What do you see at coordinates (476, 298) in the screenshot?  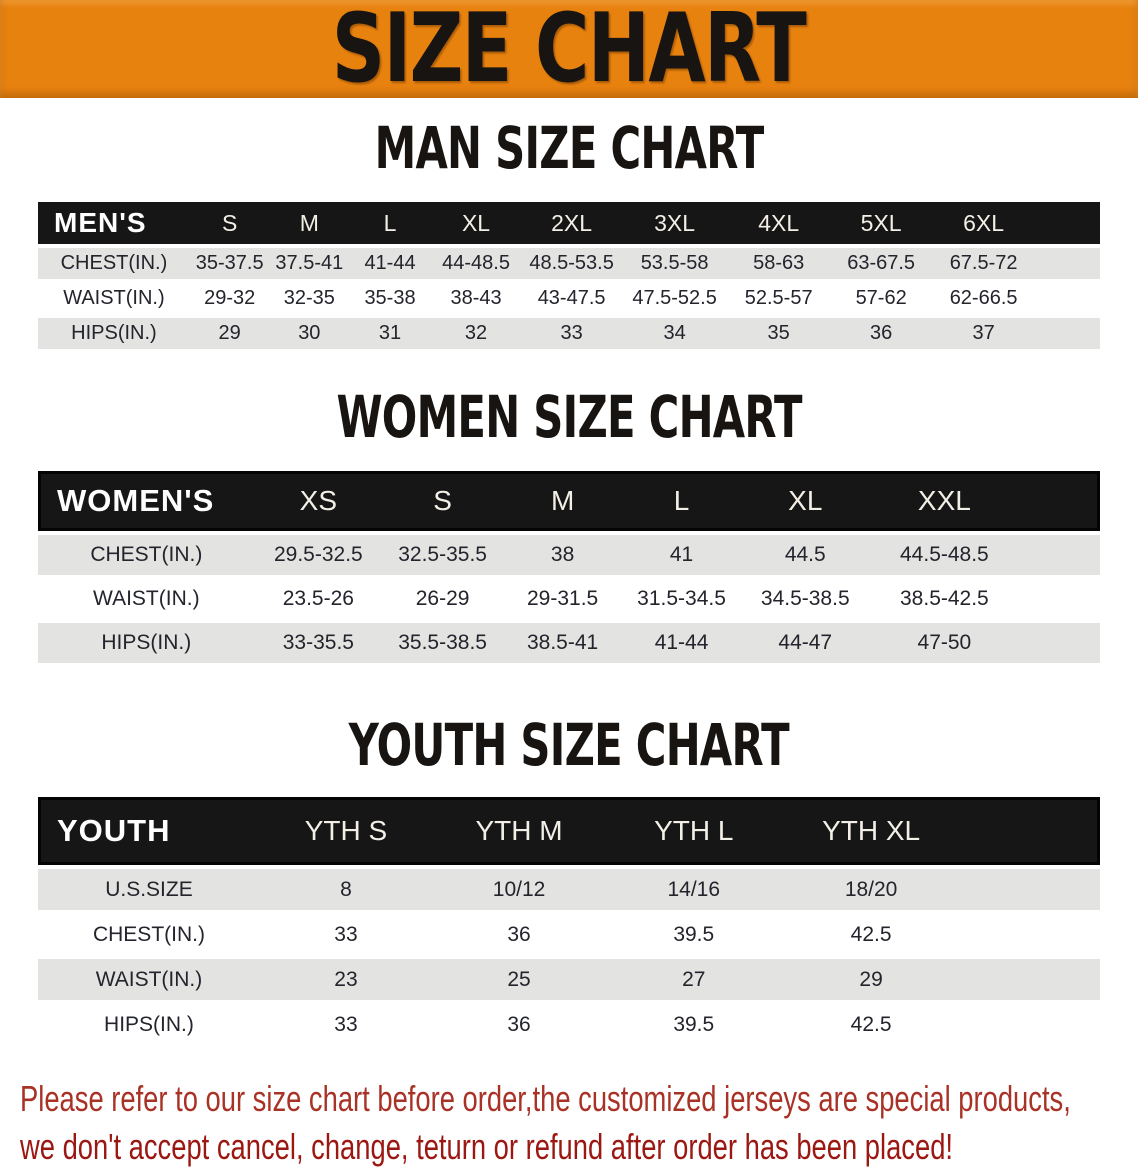 I see `size-cell: 38-43` at bounding box center [476, 298].